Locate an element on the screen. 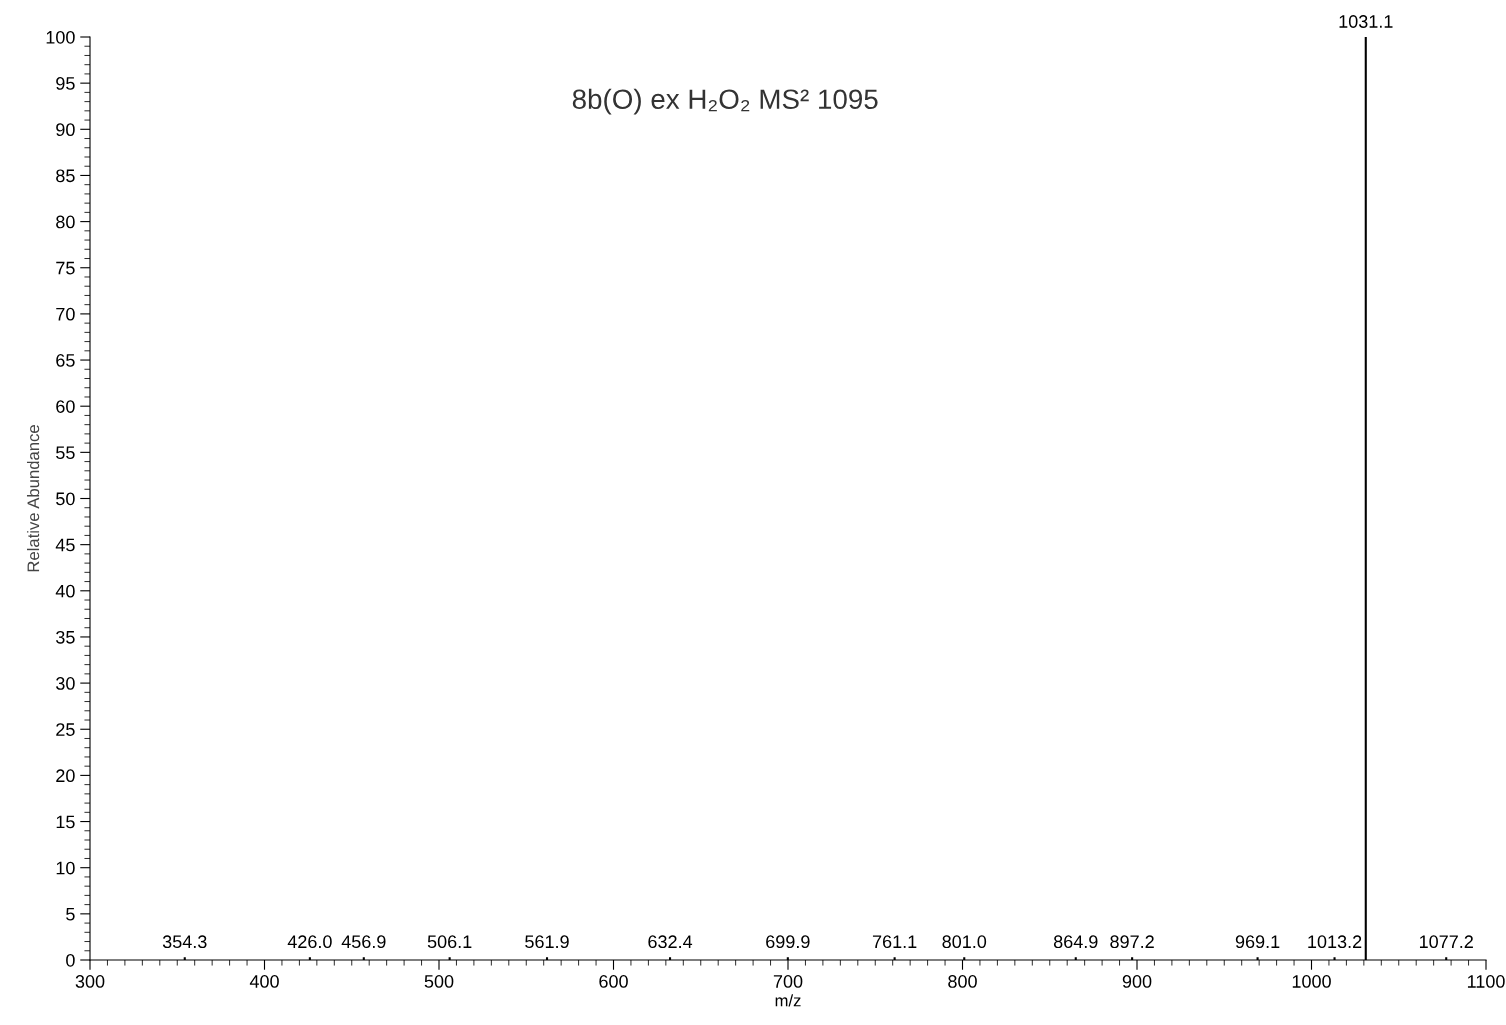 The image size is (1506, 1025). x-tick-label: 400 is located at coordinates (264, 981).